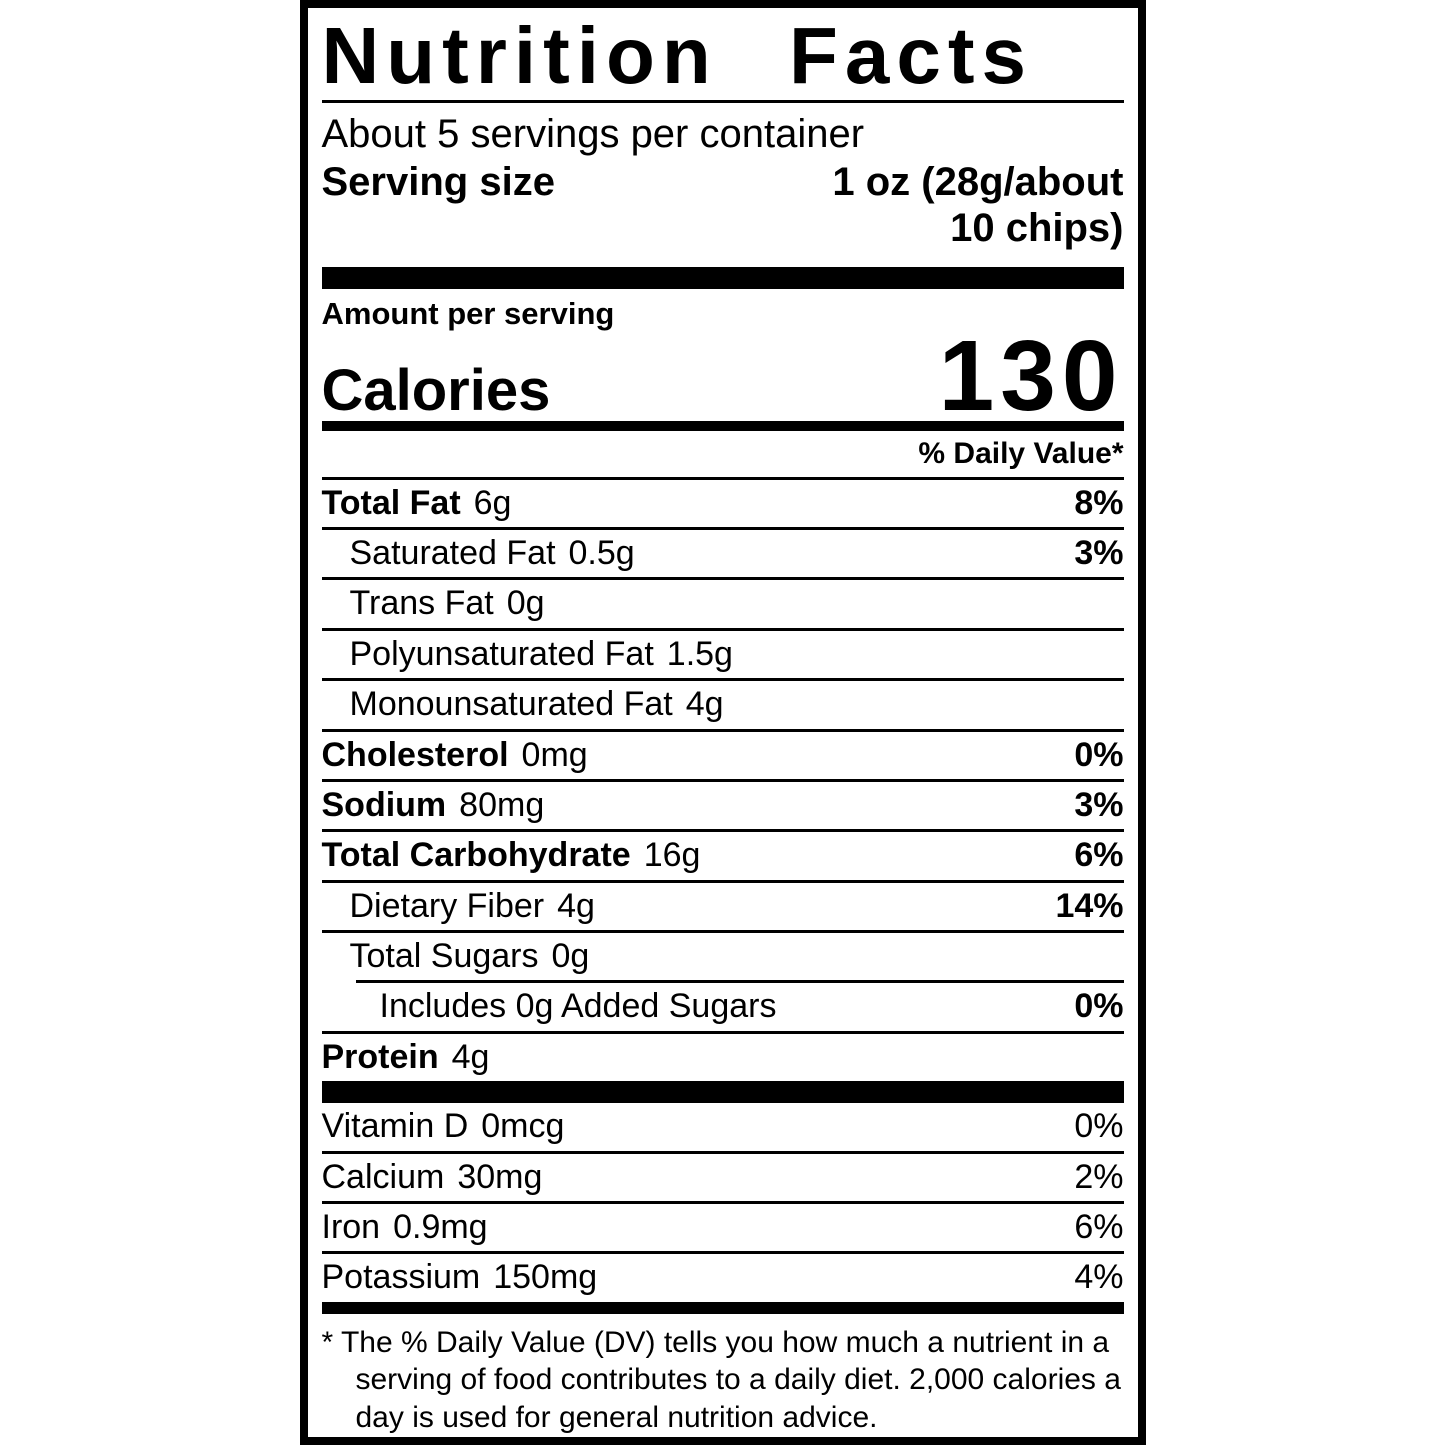 The height and width of the screenshot is (1445, 1445). I want to click on section-bar-footnote, so click(722, 1307).